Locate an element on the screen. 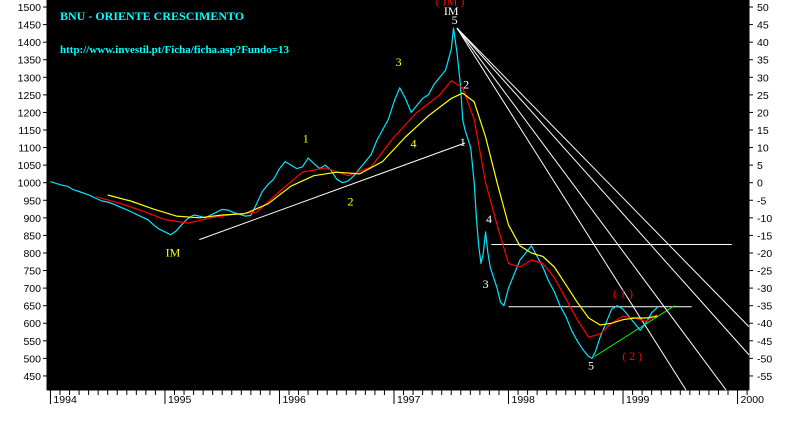  y-left-tick-label: 700 is located at coordinates (32, 289).